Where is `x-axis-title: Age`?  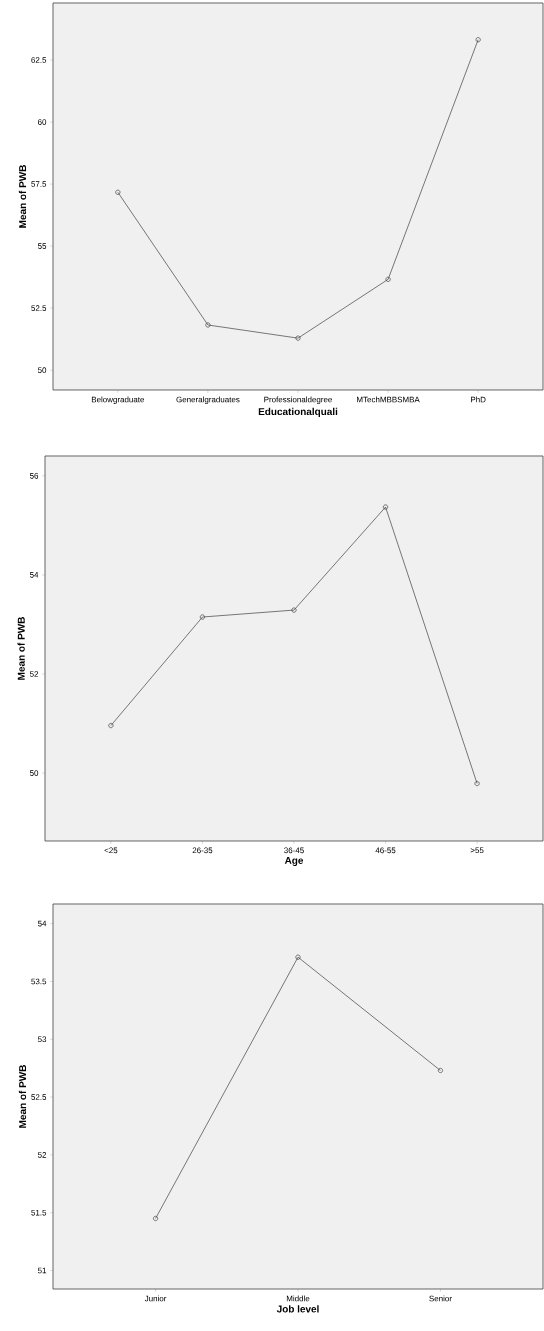 x-axis-title: Age is located at coordinates (294, 861).